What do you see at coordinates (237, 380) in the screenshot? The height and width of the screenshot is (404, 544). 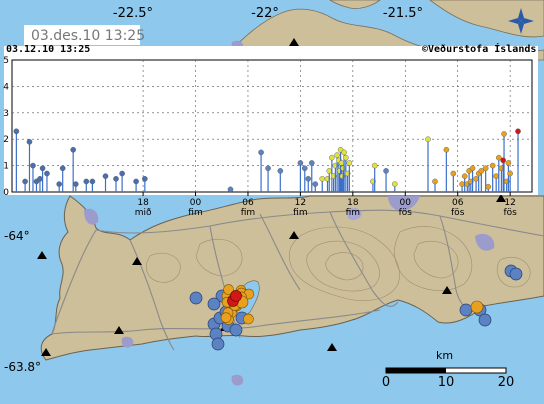 I see `town-bottom` at bounding box center [237, 380].